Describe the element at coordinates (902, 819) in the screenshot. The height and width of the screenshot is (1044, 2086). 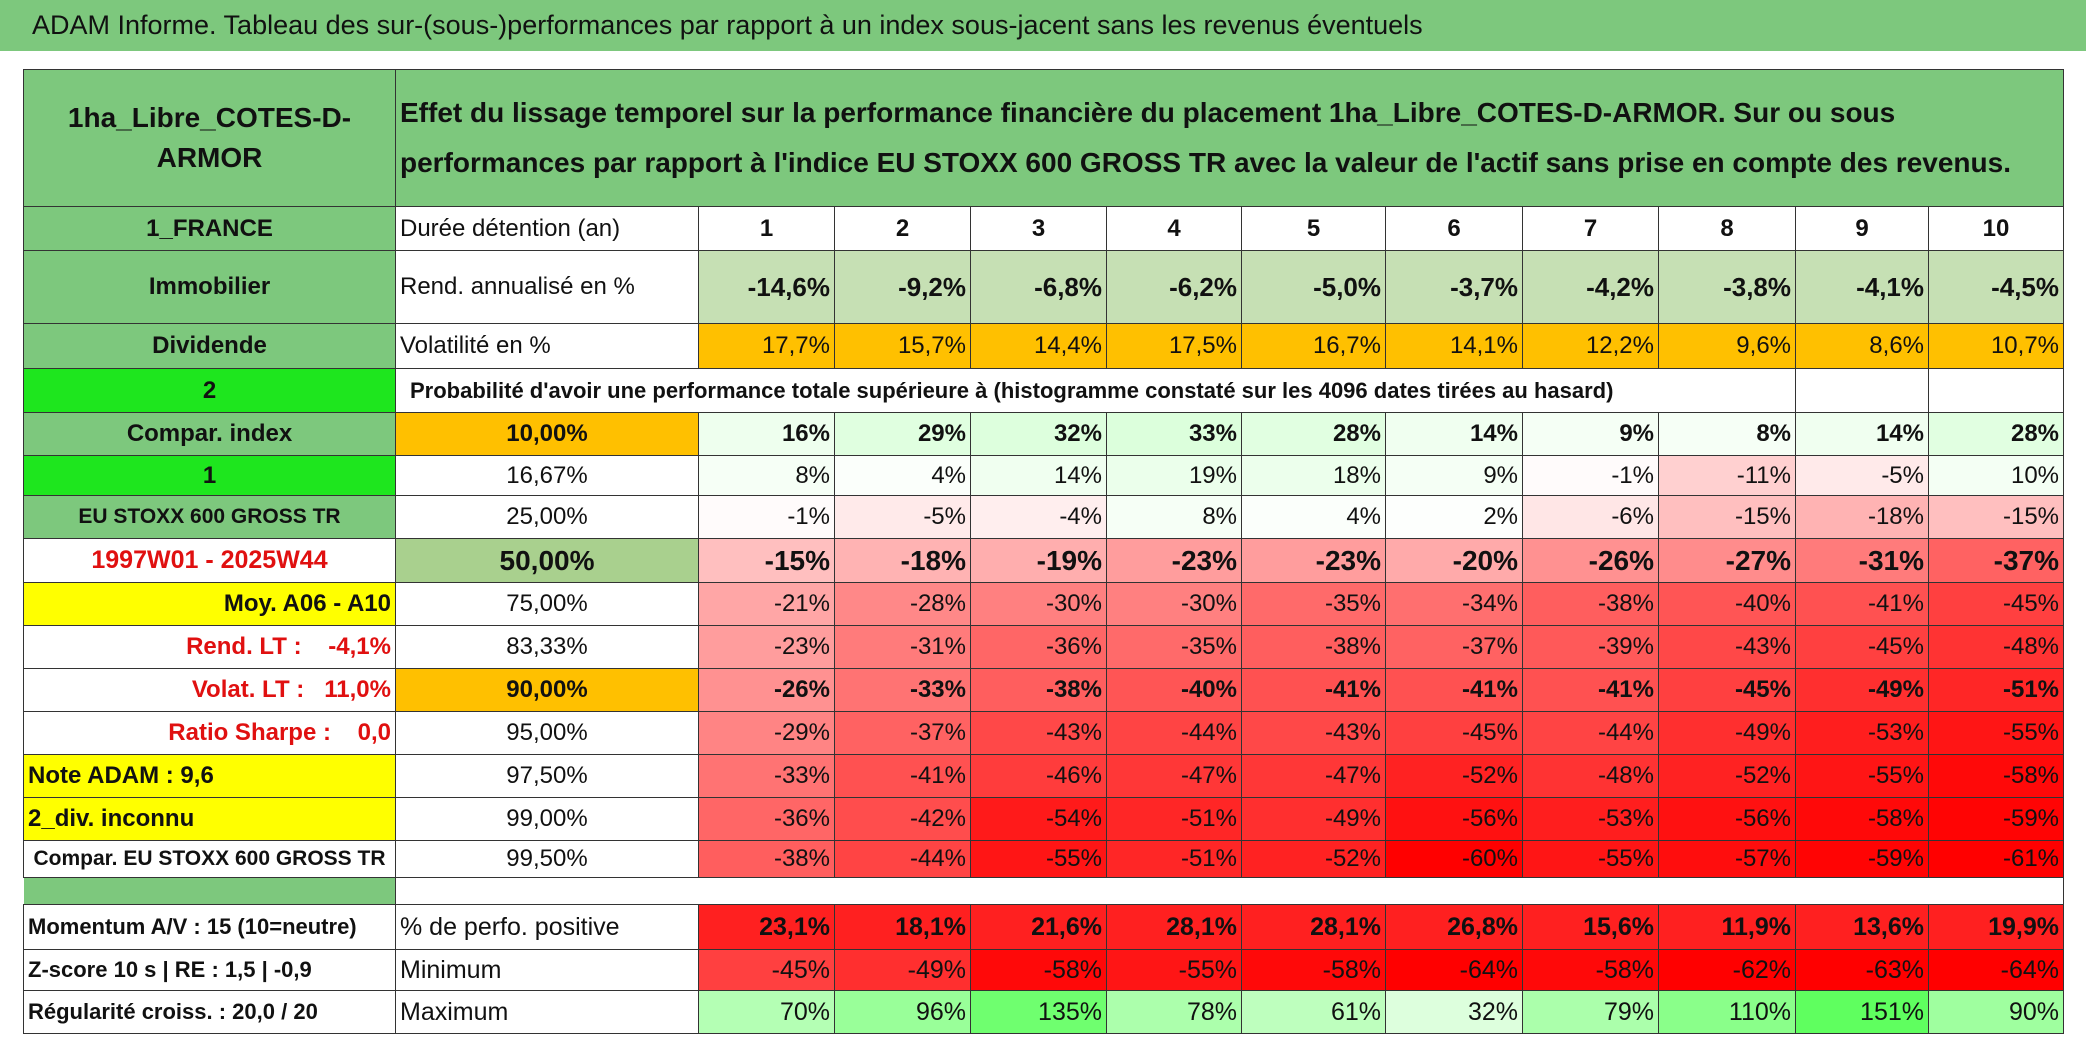
I see `value-cell: -42%` at that location.